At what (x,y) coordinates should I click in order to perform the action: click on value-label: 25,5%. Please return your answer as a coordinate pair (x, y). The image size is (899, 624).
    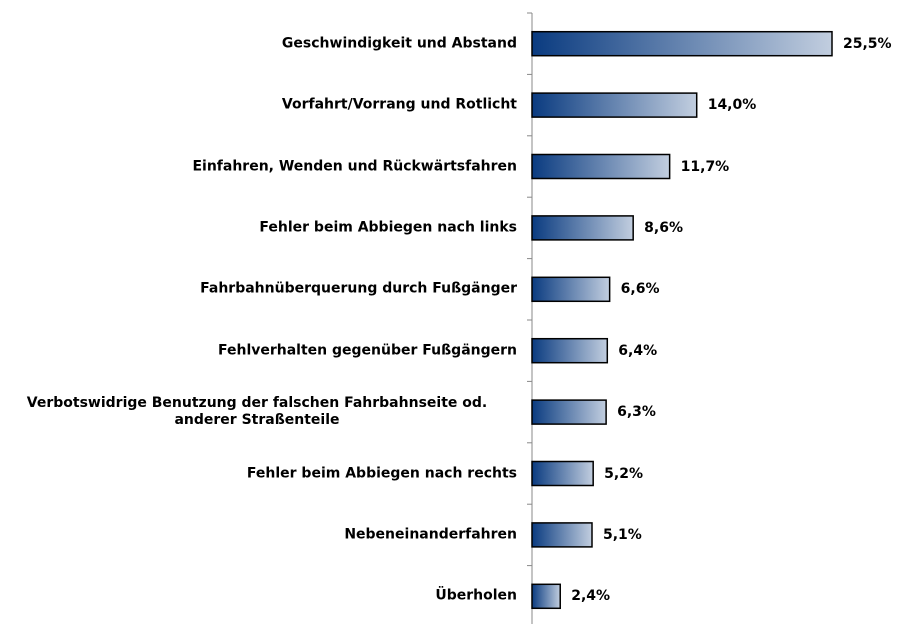
    Looking at the image, I should click on (867, 43).